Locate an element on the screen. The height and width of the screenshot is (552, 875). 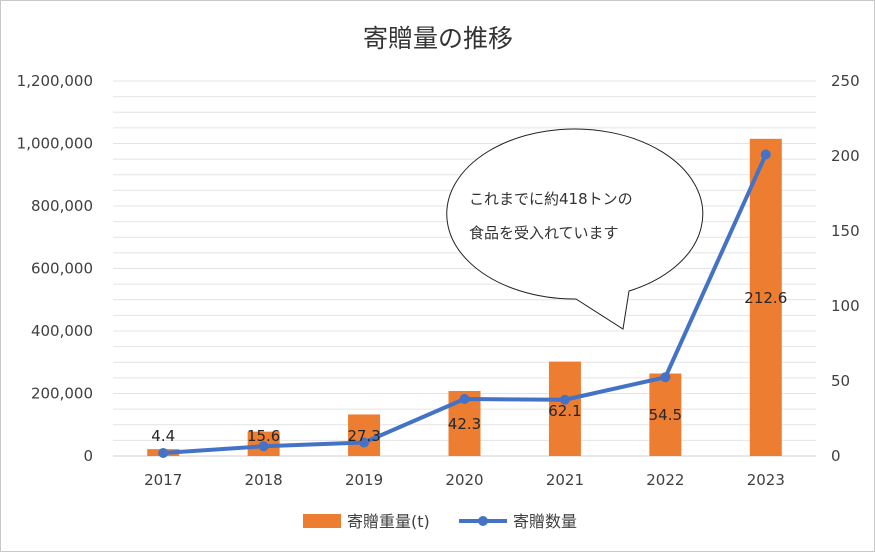
data-label: 62.1 is located at coordinates (564, 411).